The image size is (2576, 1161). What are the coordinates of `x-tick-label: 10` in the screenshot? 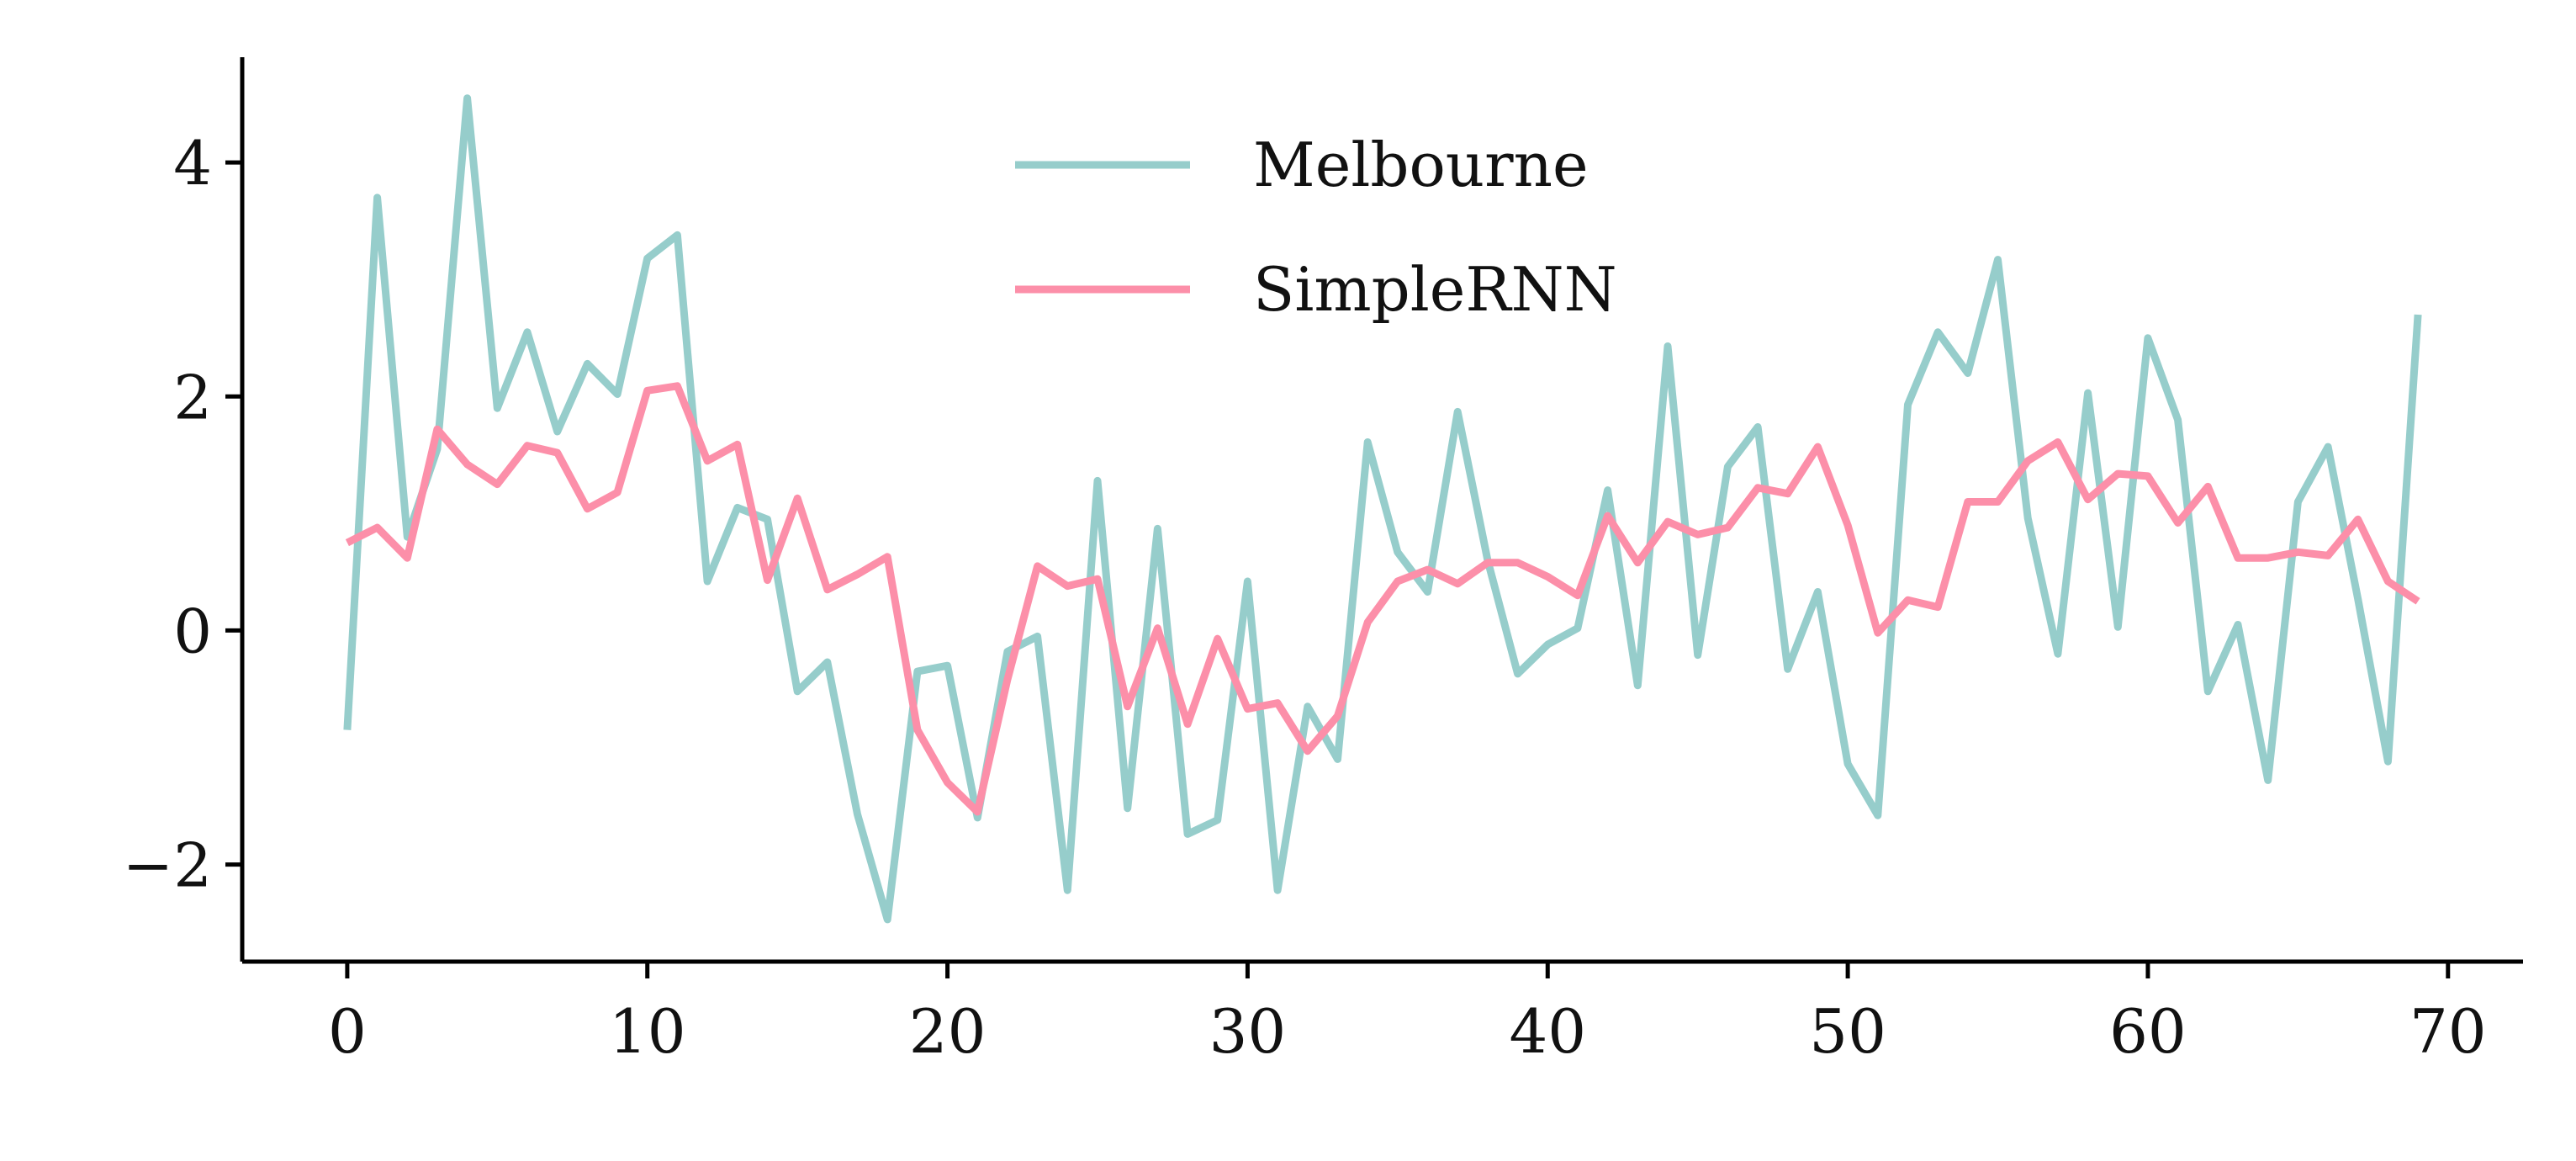 It's located at (647, 1031).